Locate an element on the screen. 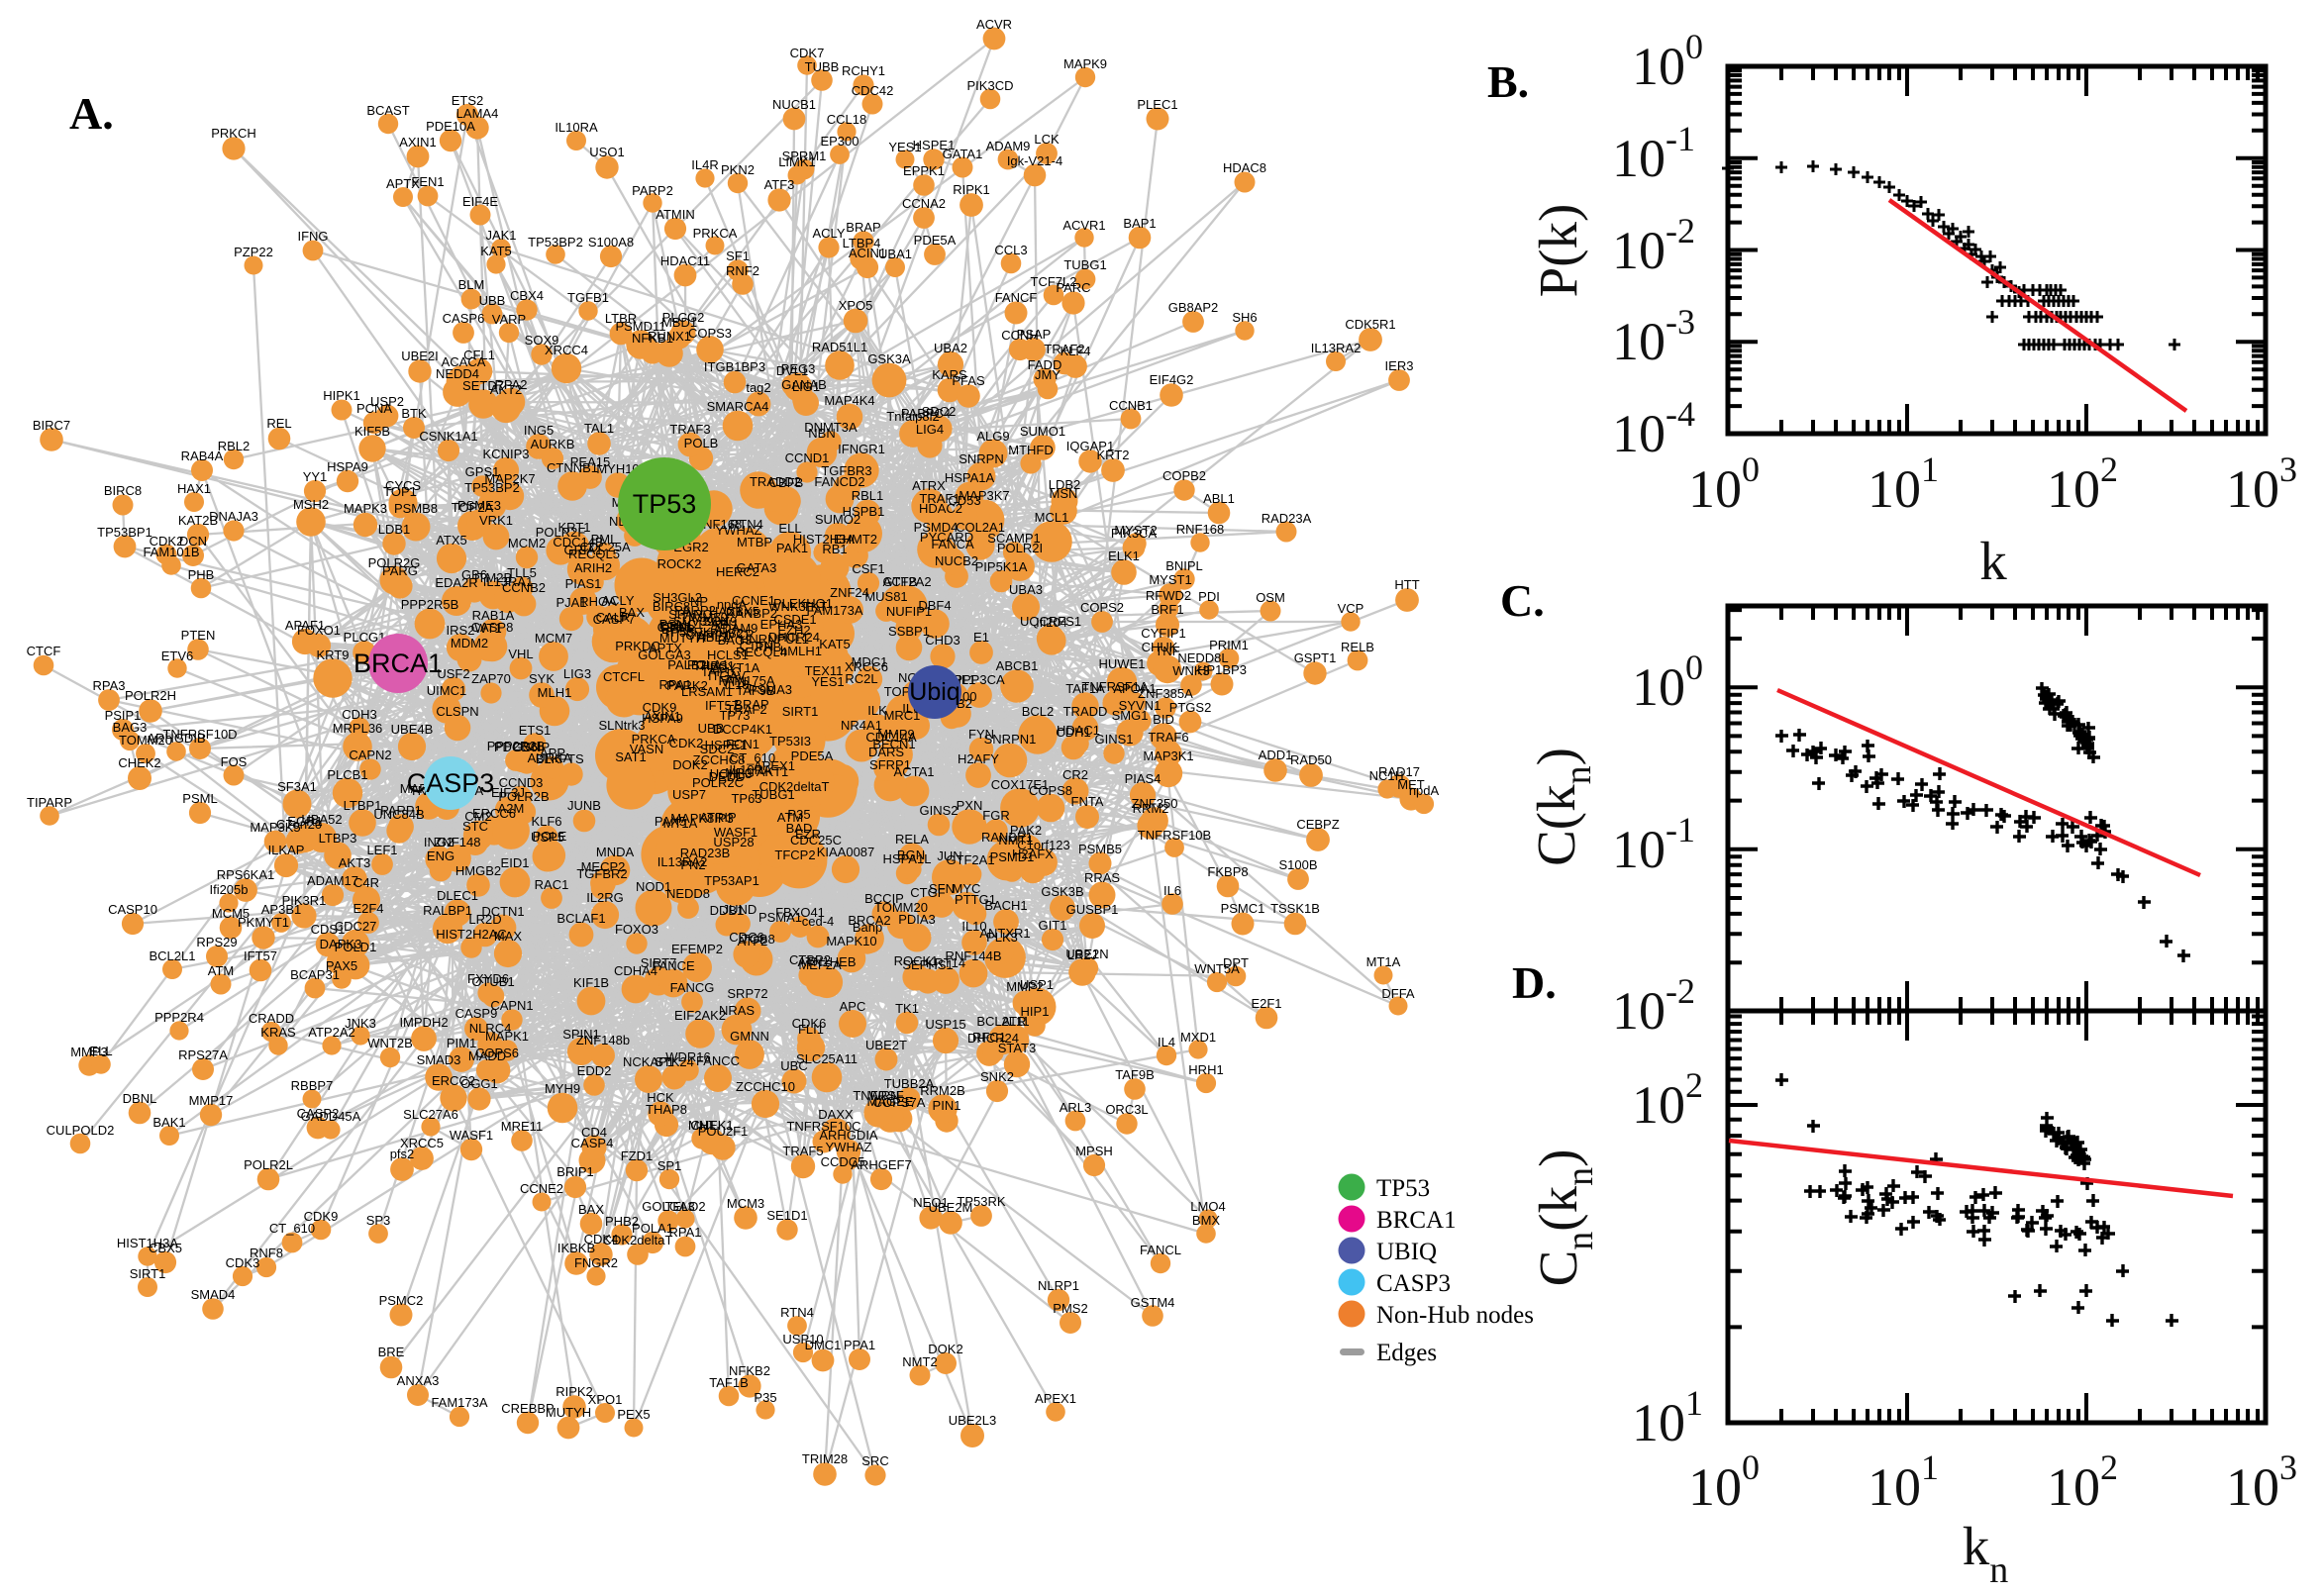  svg-text: JUN is located at coordinates (949, 855).